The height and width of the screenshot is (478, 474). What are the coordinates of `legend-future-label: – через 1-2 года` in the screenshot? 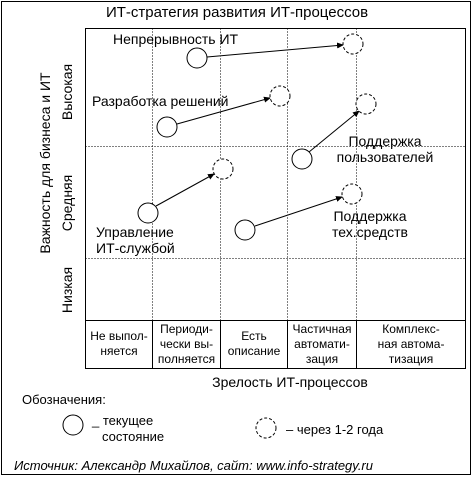 It's located at (335, 429).